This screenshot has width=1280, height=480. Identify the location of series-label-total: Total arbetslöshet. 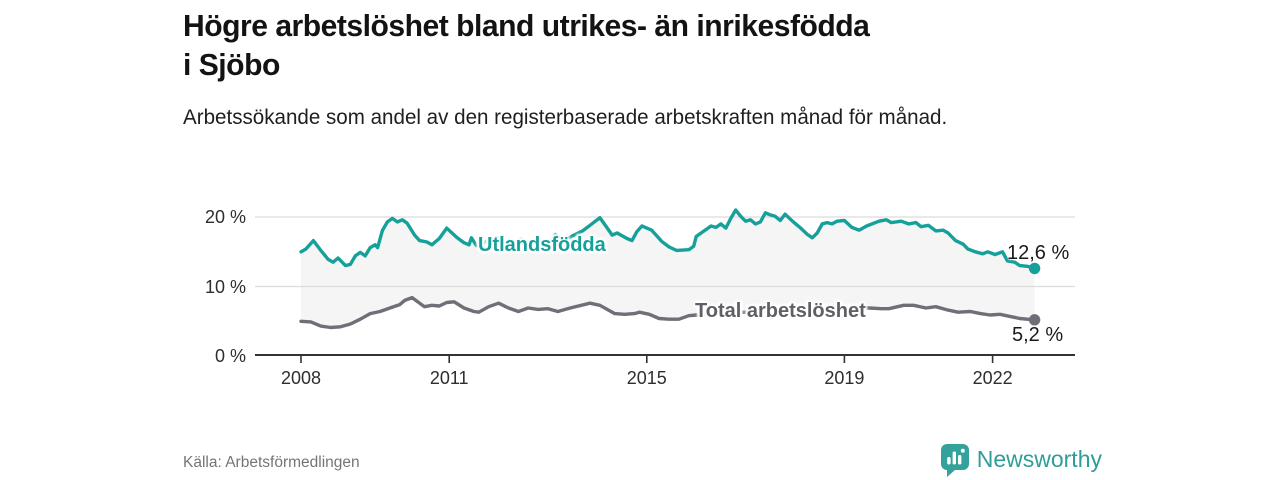
(780, 311).